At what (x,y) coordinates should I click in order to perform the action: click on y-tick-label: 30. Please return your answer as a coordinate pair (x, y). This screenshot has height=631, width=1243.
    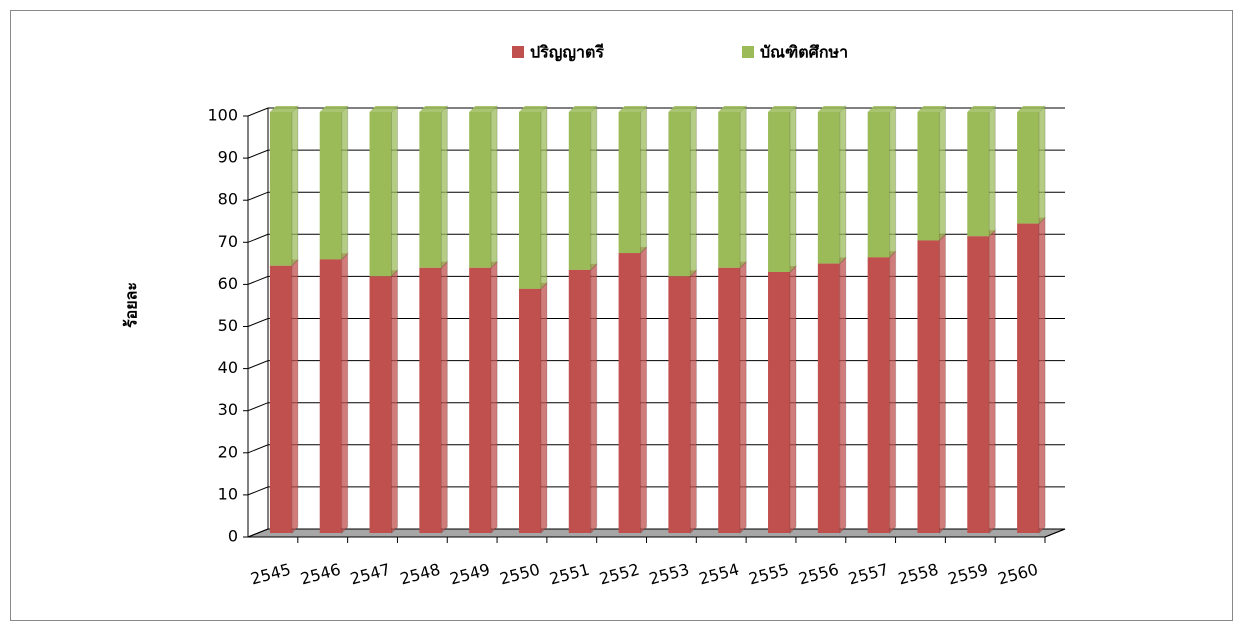
    Looking at the image, I should click on (228, 409).